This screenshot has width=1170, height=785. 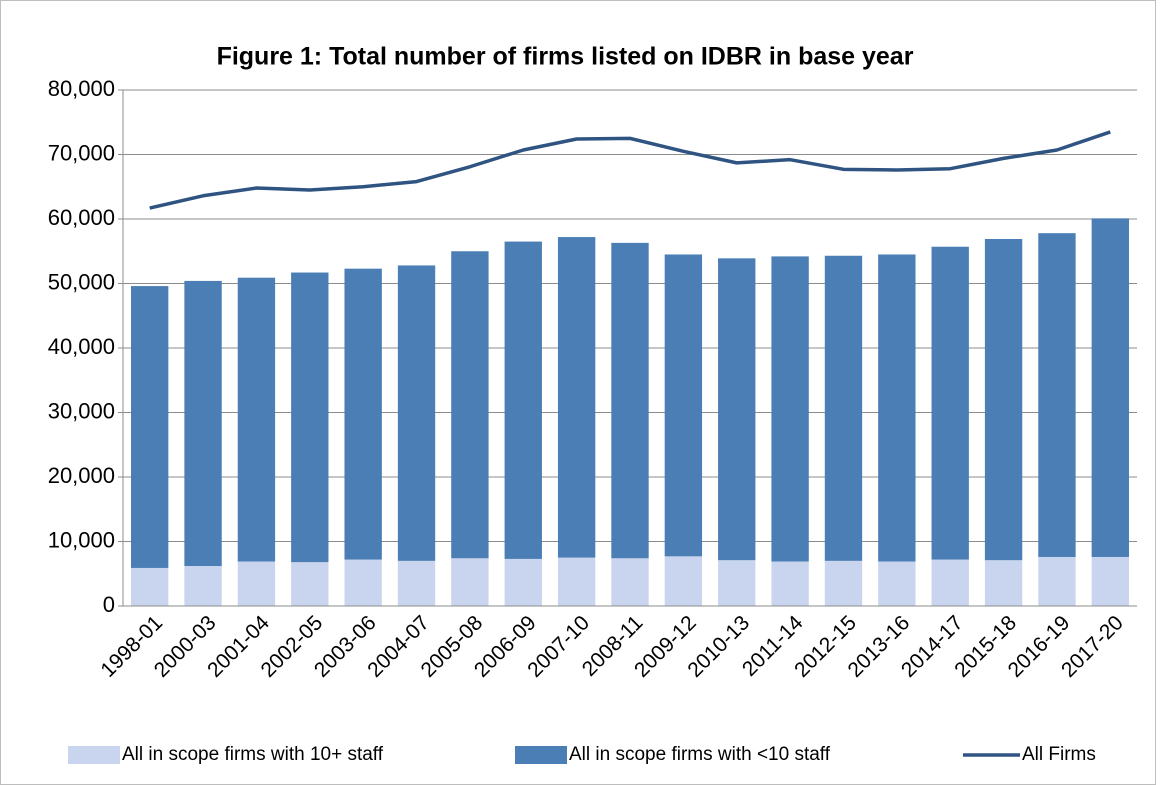 What do you see at coordinates (81, 281) in the screenshot?
I see `y-tick-label: 50,000` at bounding box center [81, 281].